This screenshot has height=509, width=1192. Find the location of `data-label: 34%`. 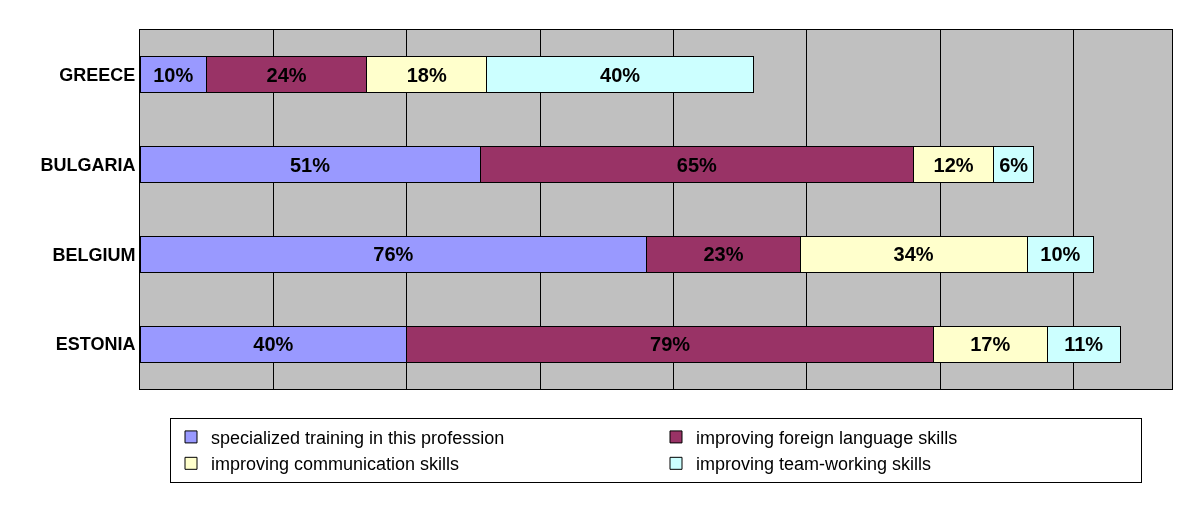

data-label: 34% is located at coordinates (913, 254).